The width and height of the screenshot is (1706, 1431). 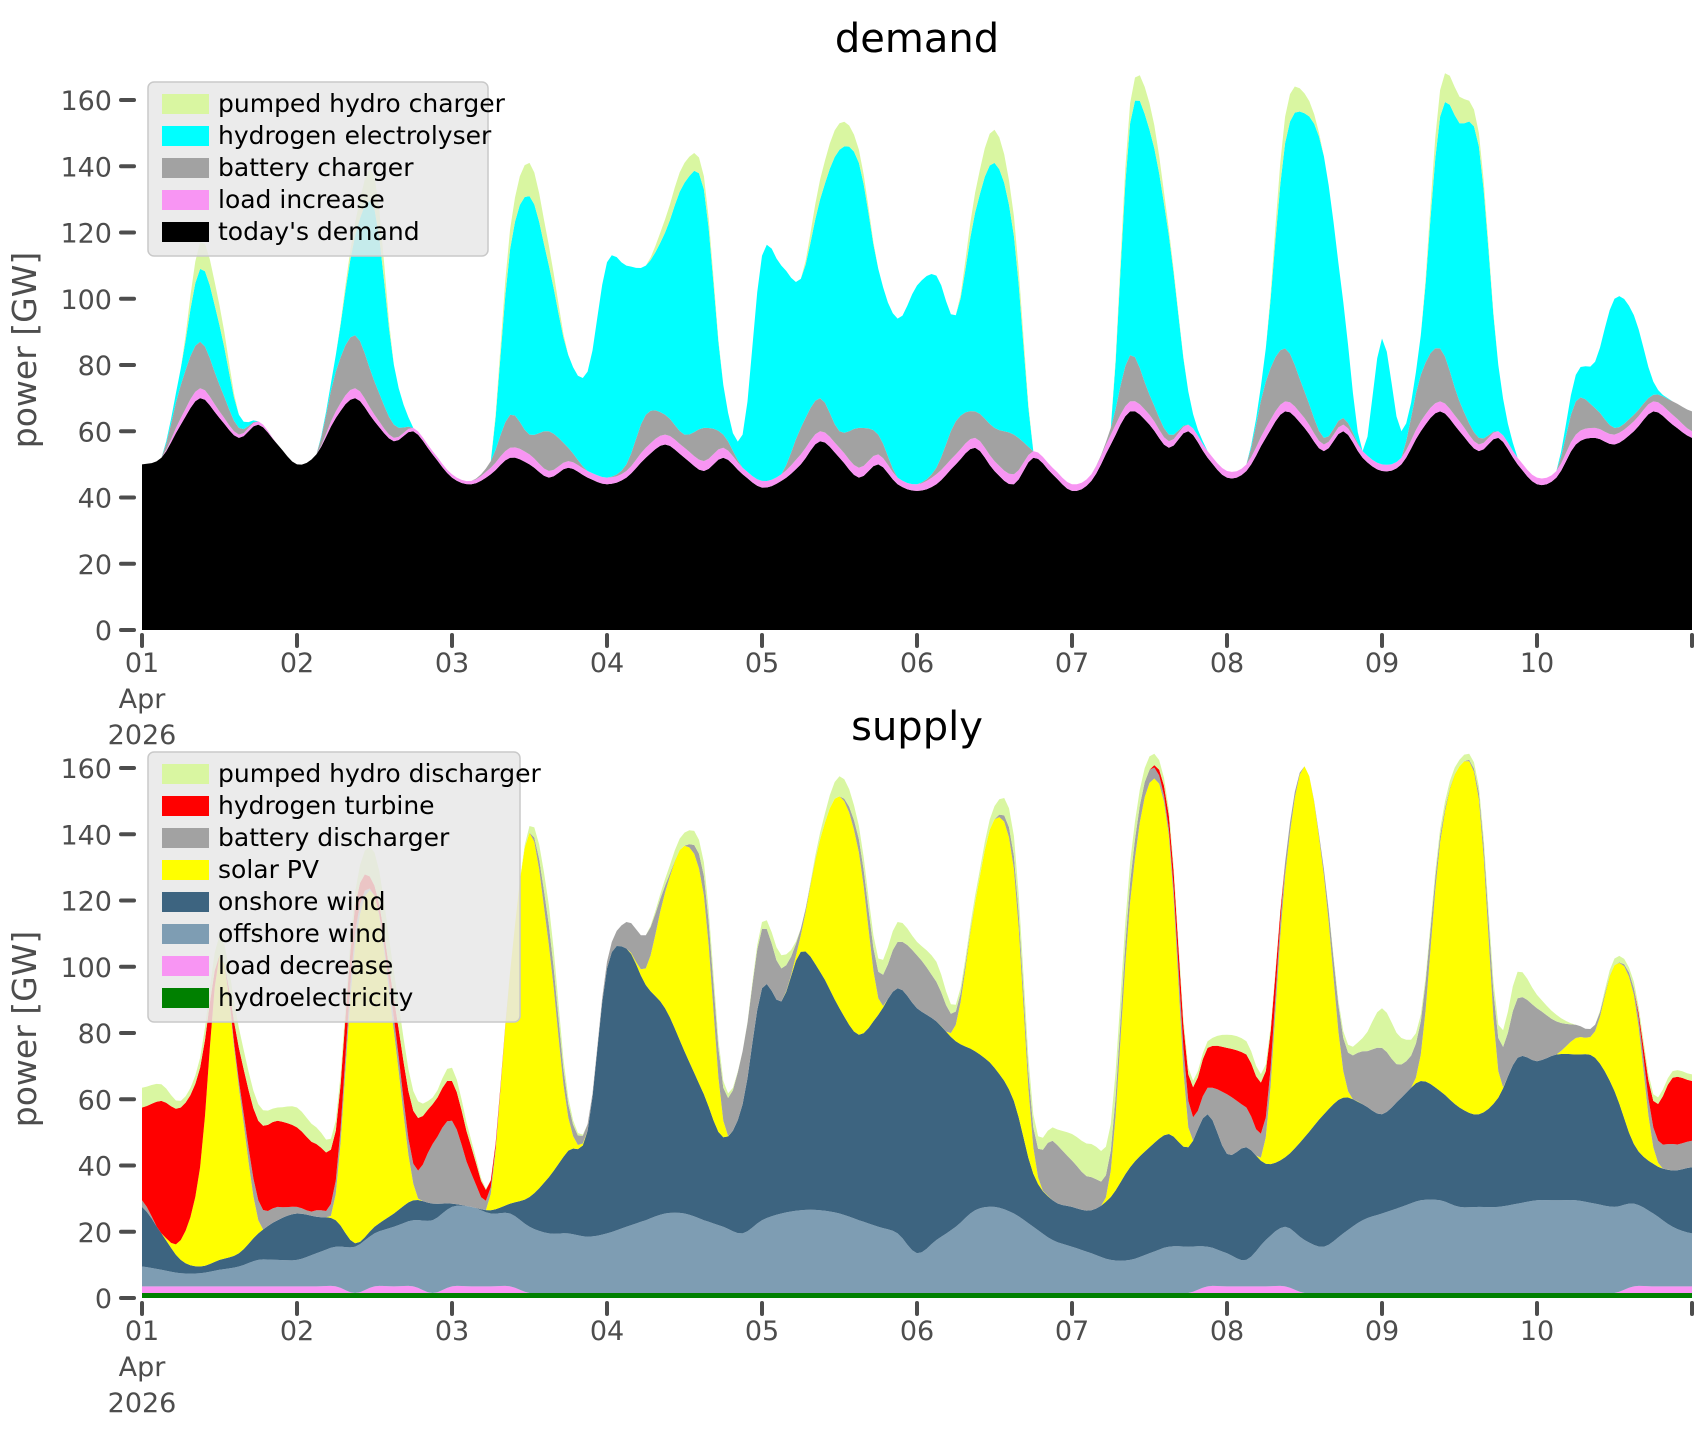 I want to click on area-battery-charger, so click(x=917, y=410).